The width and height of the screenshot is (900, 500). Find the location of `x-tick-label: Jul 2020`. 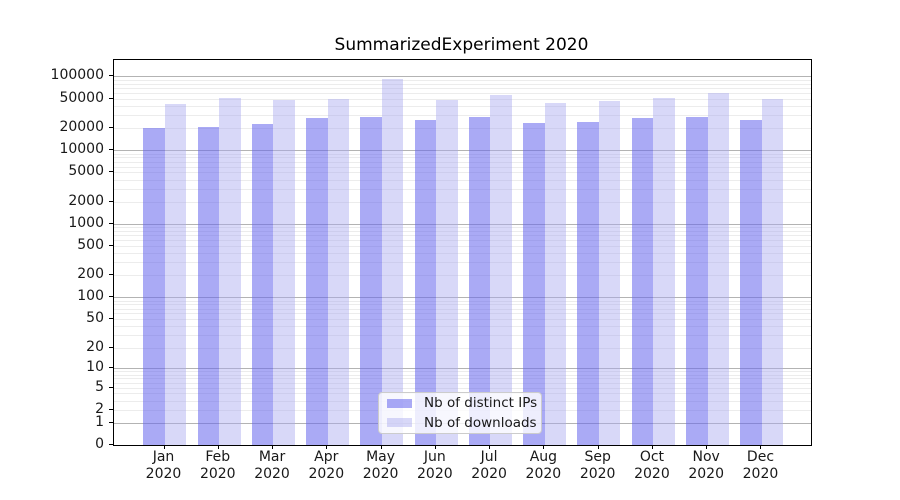

x-tick-label: Jul 2020 is located at coordinates (489, 465).